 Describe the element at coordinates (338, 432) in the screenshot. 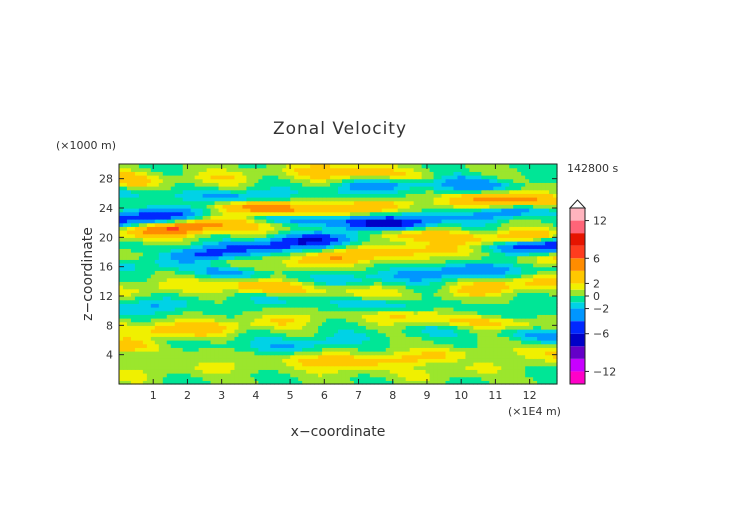

I see `x-axis-label: x−coordinate` at that location.